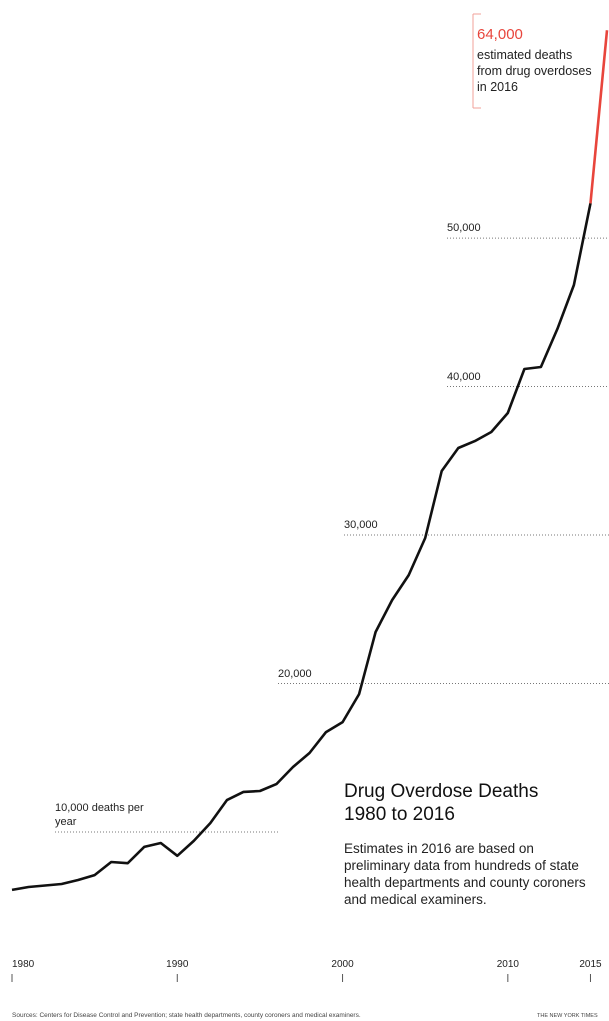  What do you see at coordinates (476, 61) in the screenshot?
I see `annotation-bracket` at bounding box center [476, 61].